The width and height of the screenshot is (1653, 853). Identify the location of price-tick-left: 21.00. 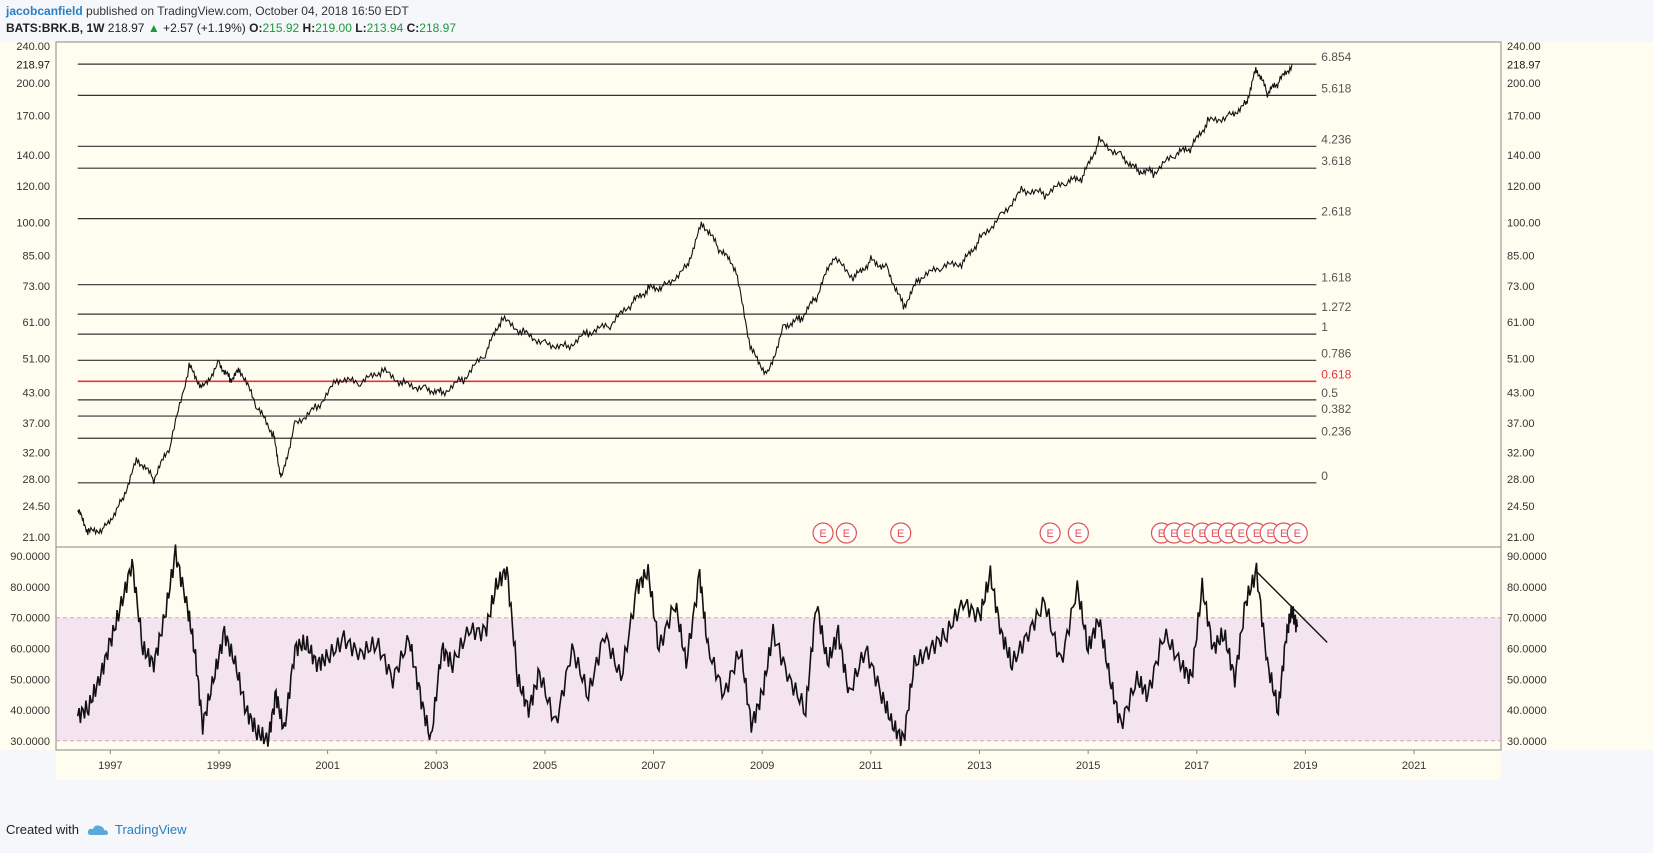
(36, 538).